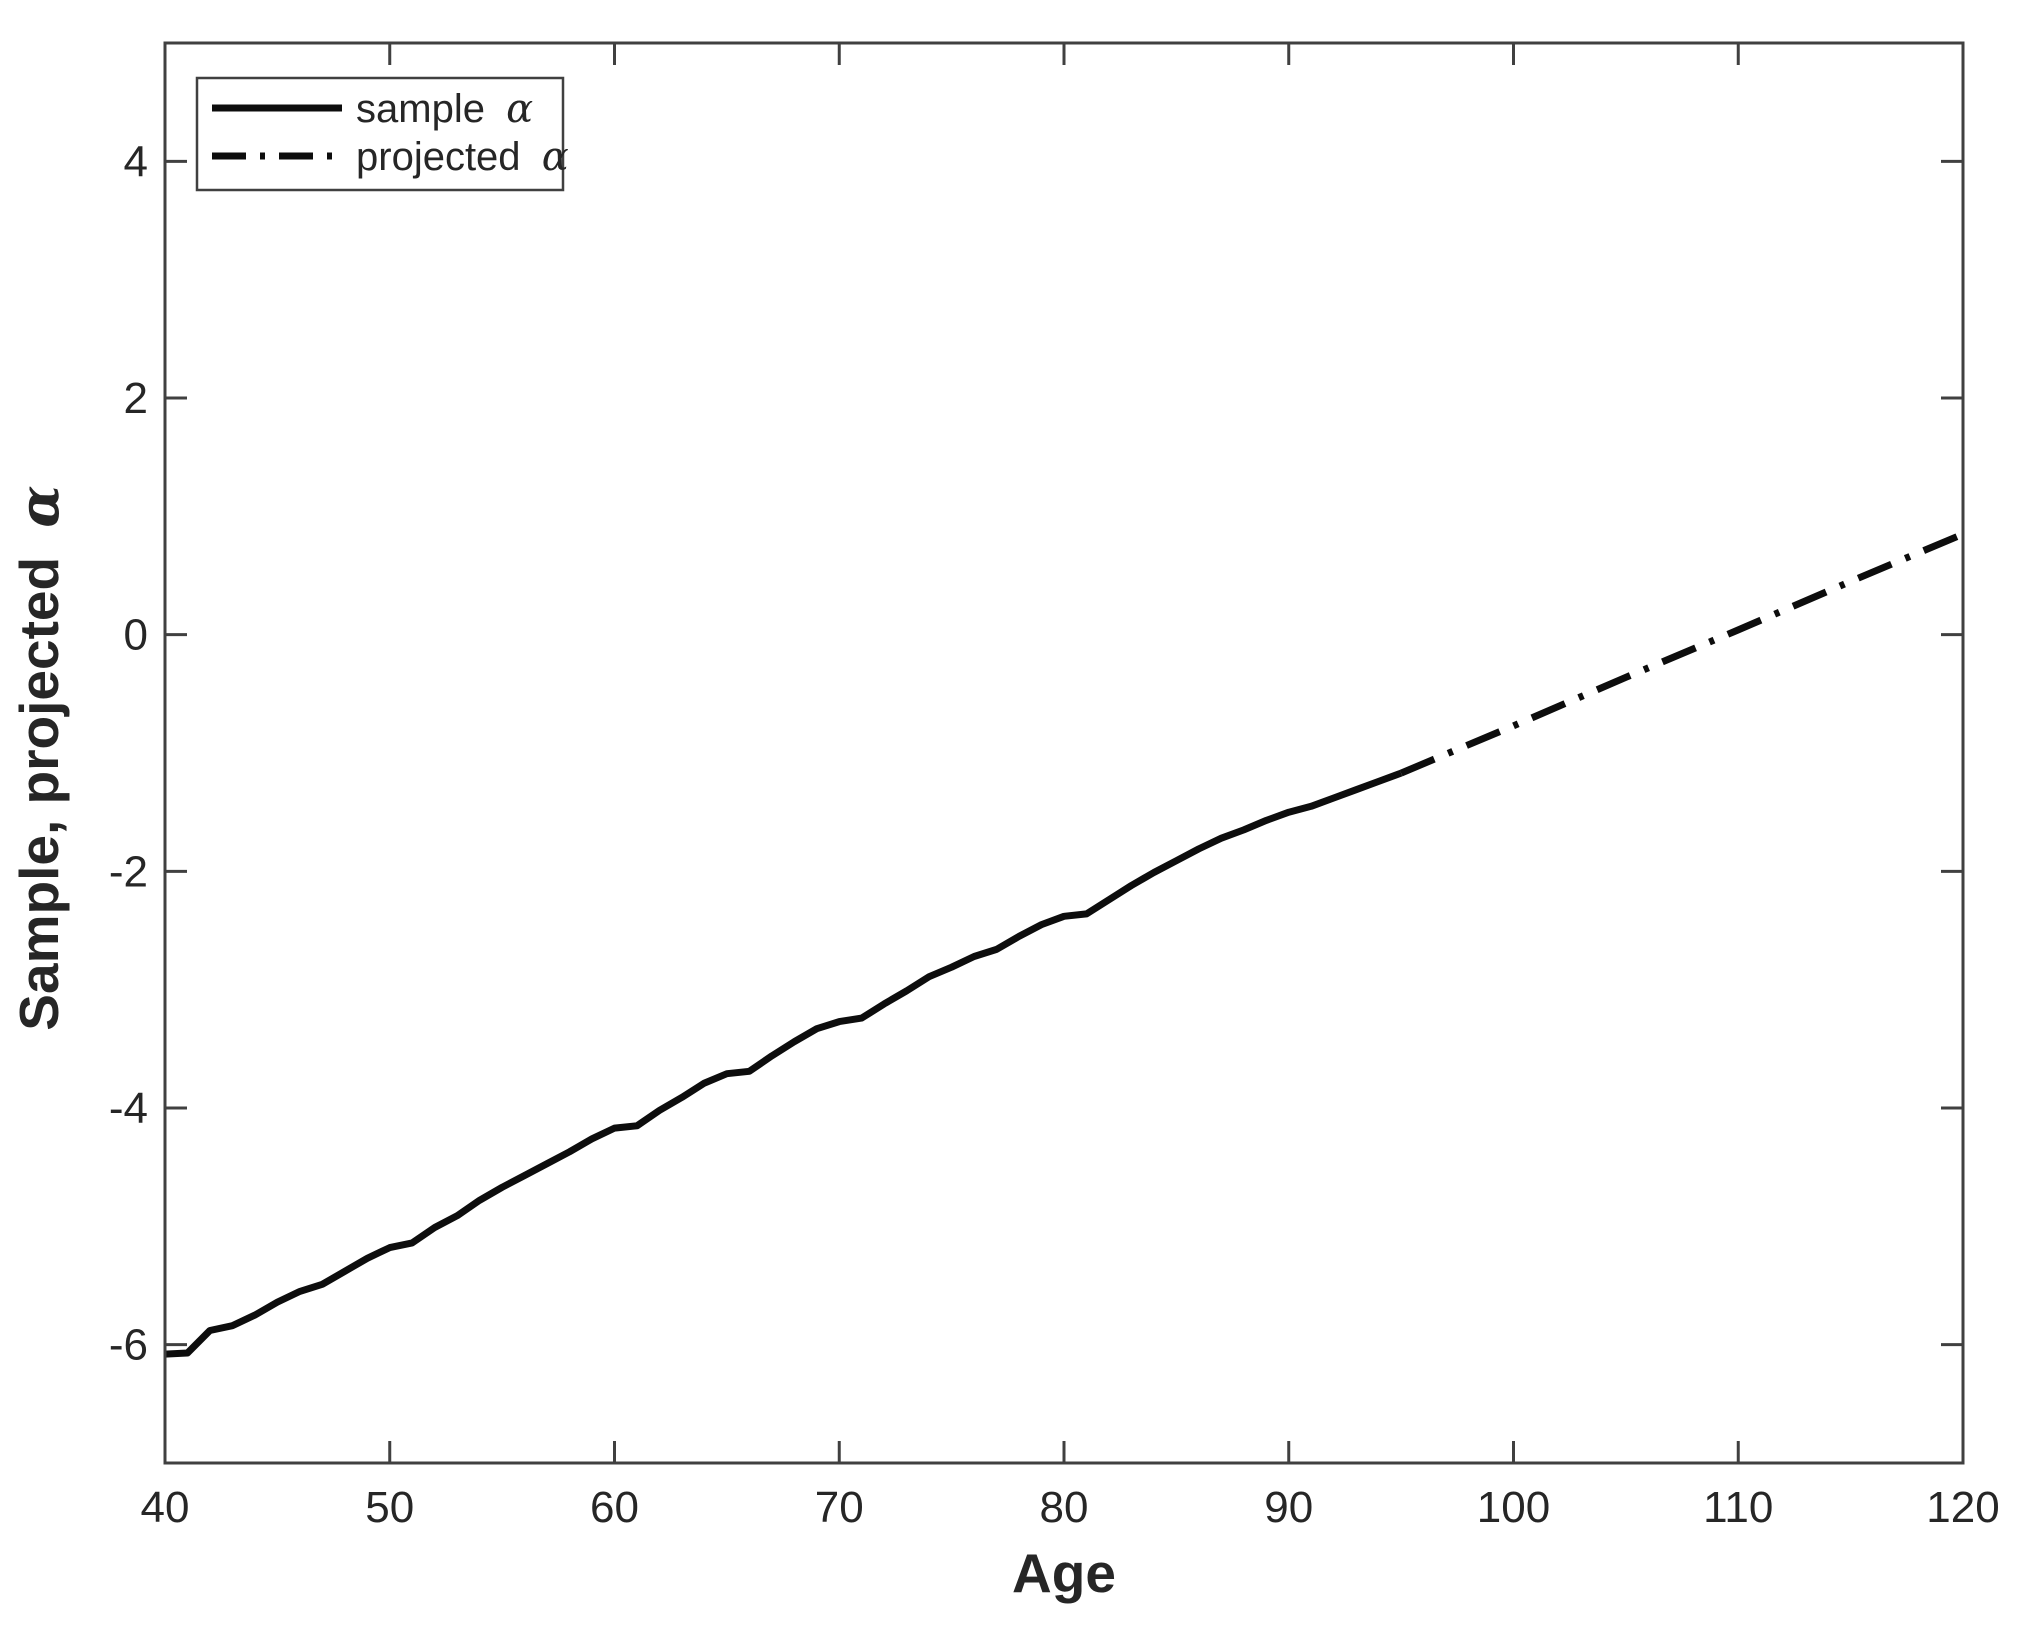  What do you see at coordinates (136, 635) in the screenshot?
I see `y-tick-label: 0` at bounding box center [136, 635].